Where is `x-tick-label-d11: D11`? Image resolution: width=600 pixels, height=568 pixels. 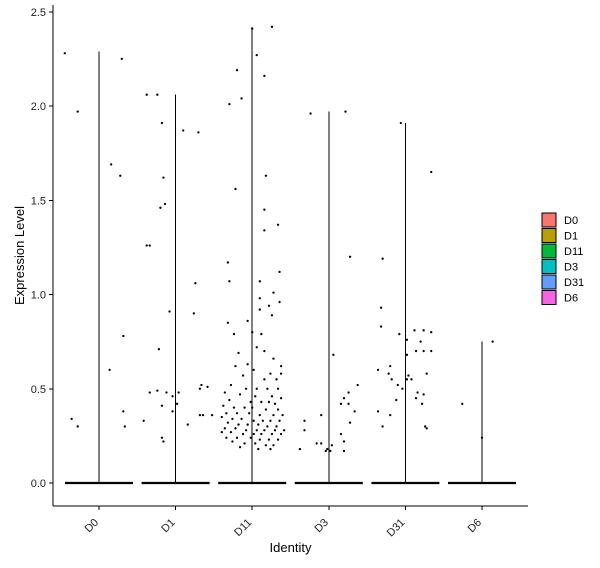 x-tick-label-d11: D11 is located at coordinates (243, 528).